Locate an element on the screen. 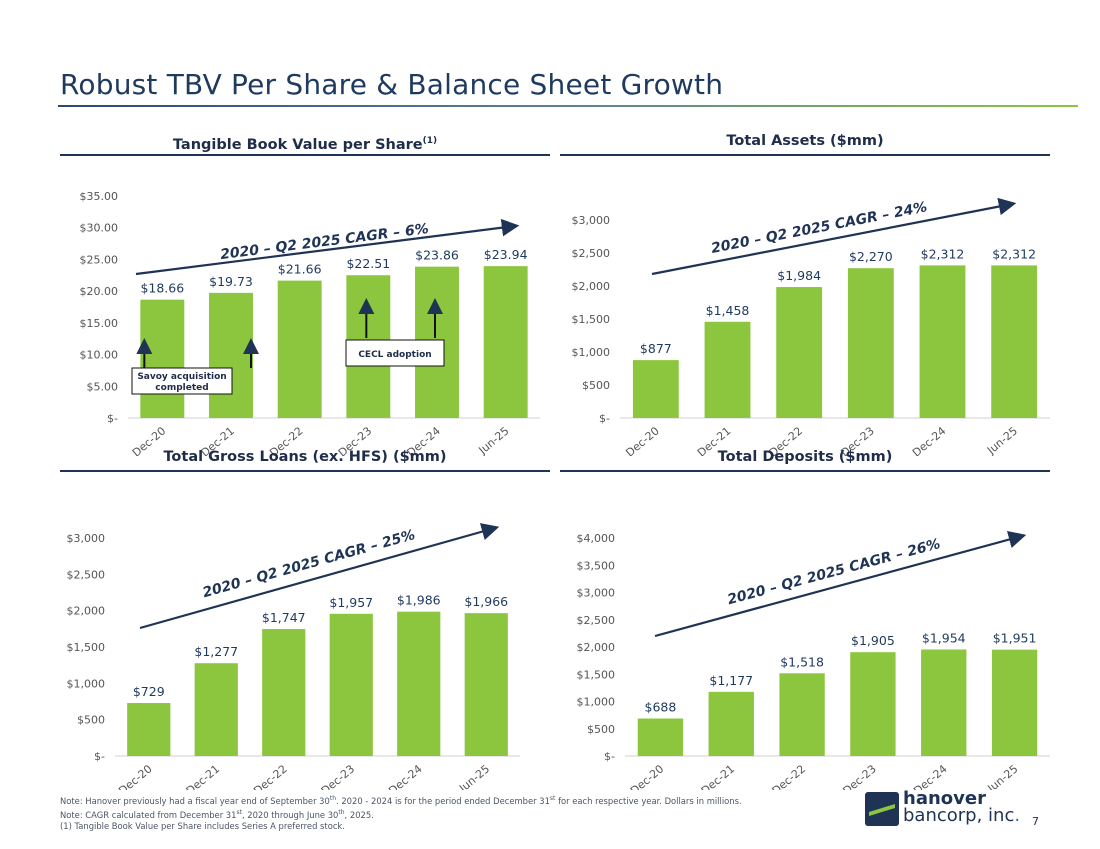 The image size is (1100, 849). footnote-text: Note: CAGR calculated from December 31 is located at coordinates (148, 814).